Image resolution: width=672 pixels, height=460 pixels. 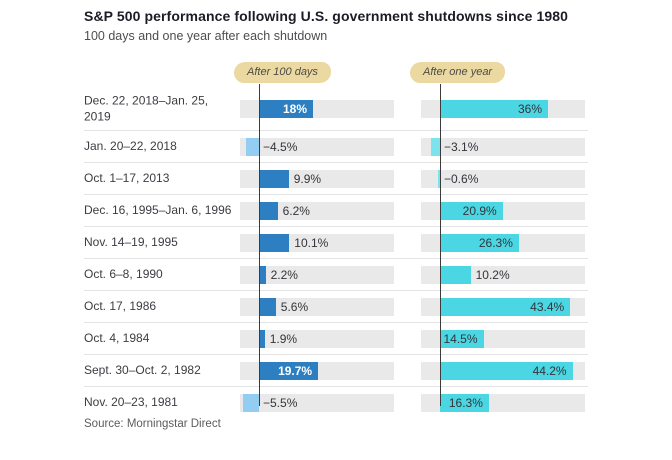 I want to click on table-row: Dec. 16, 1995–Jan. 6, 1996 6.2% 20.9%, so click(x=336, y=210).